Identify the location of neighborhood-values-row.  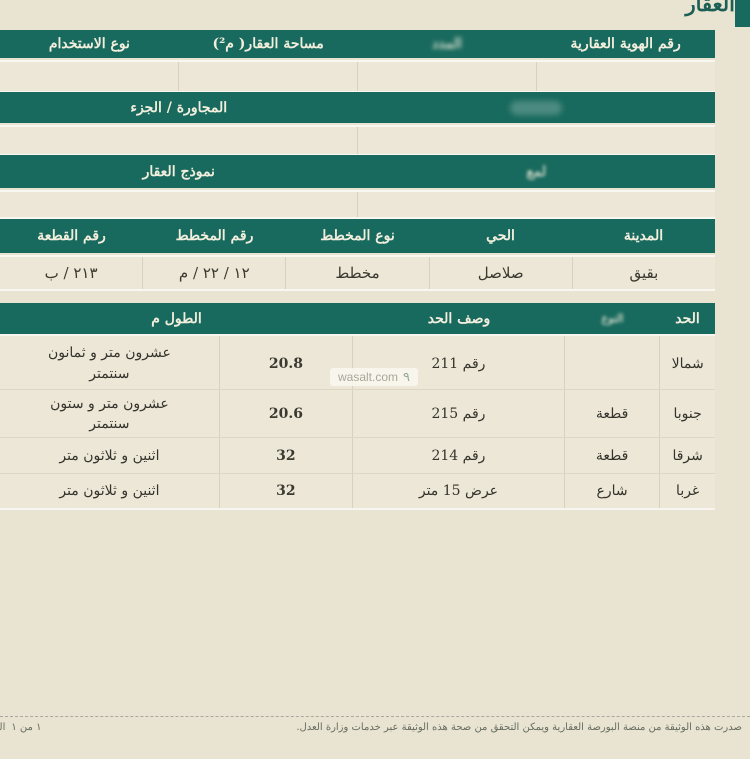
(357, 140).